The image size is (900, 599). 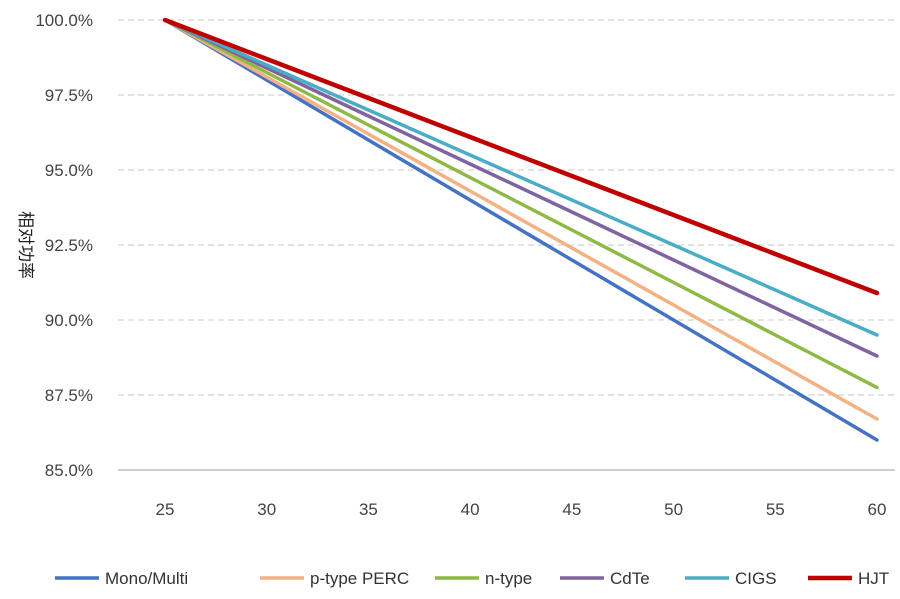 What do you see at coordinates (470, 509) in the screenshot?
I see `x-tick-label: 40` at bounding box center [470, 509].